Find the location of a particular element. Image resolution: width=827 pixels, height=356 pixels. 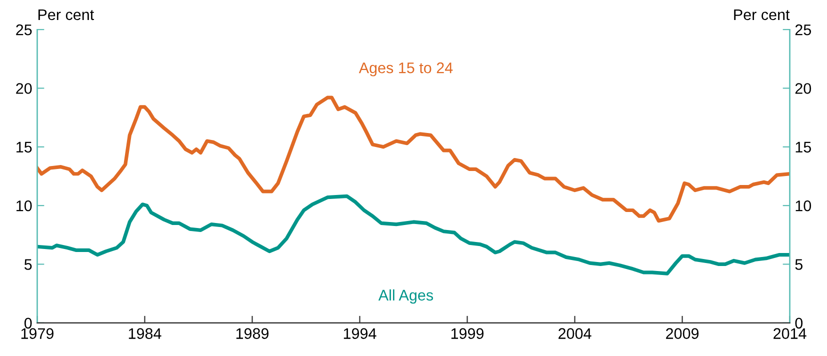

x-tick-label: 1999 is located at coordinates (467, 333).